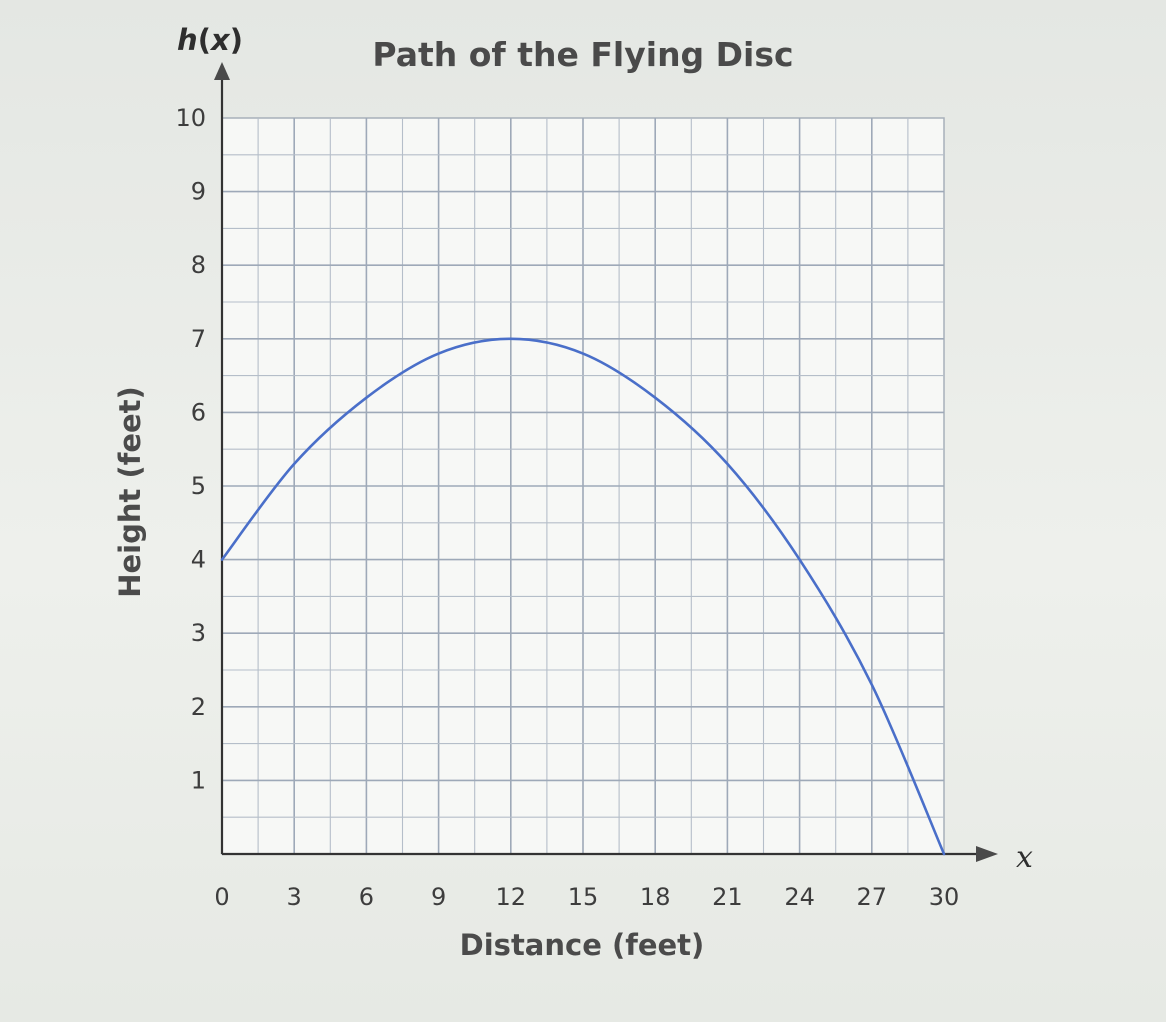  What do you see at coordinates (198, 192) in the screenshot?
I see `y-tick-label: 9` at bounding box center [198, 192].